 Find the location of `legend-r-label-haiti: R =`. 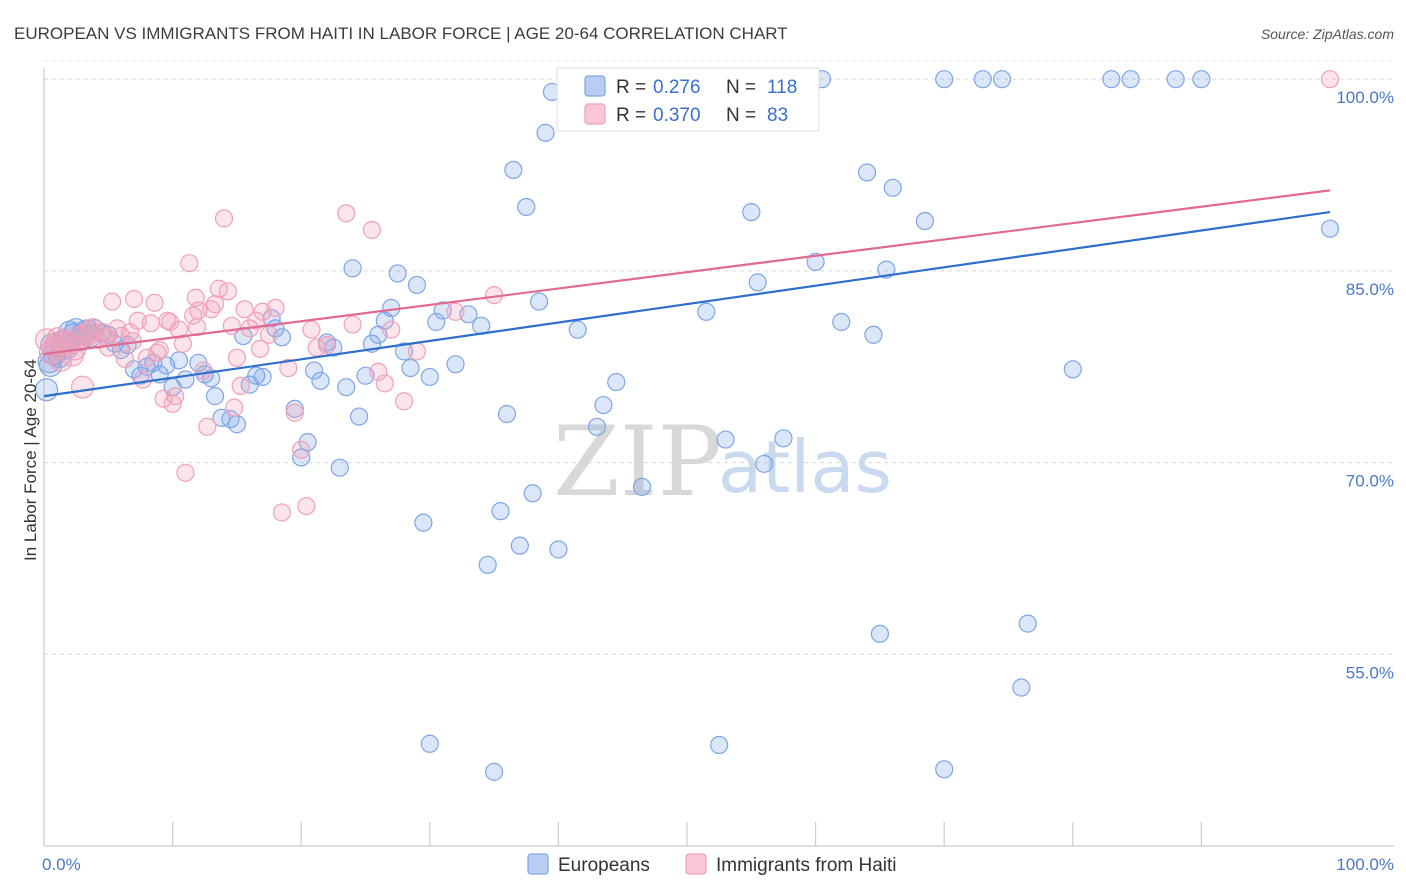

legend-r-label-haiti: R = is located at coordinates (631, 115).